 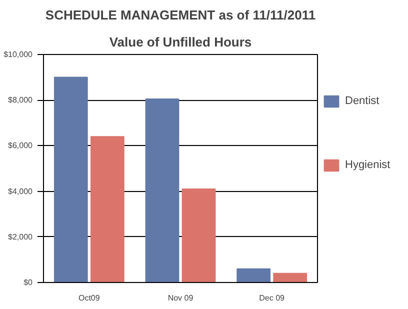 What do you see at coordinates (181, 298) in the screenshot?
I see `x-tick-label: Nov 09` at bounding box center [181, 298].